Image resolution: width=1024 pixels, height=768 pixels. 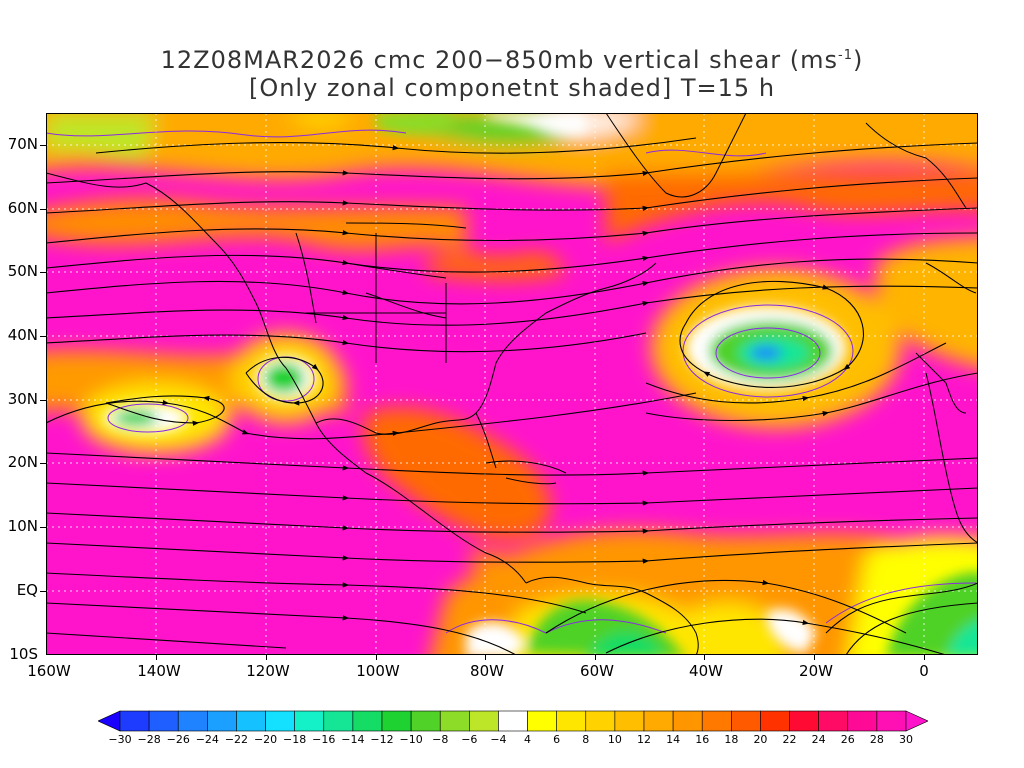 What do you see at coordinates (159, 671) in the screenshot?
I see `lon-label: 140W` at bounding box center [159, 671].